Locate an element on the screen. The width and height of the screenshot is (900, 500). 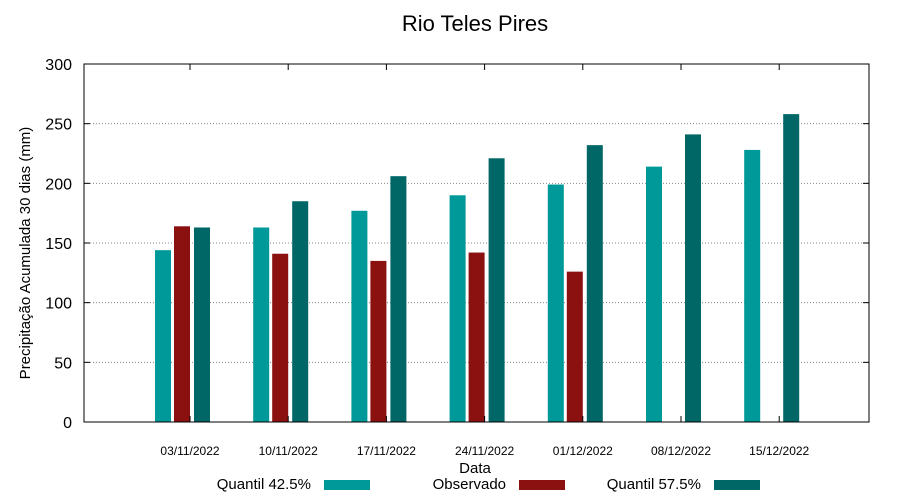
y-axis-label: Precipitação Acumulada 30 dias (mm) is located at coordinates (25, 253).